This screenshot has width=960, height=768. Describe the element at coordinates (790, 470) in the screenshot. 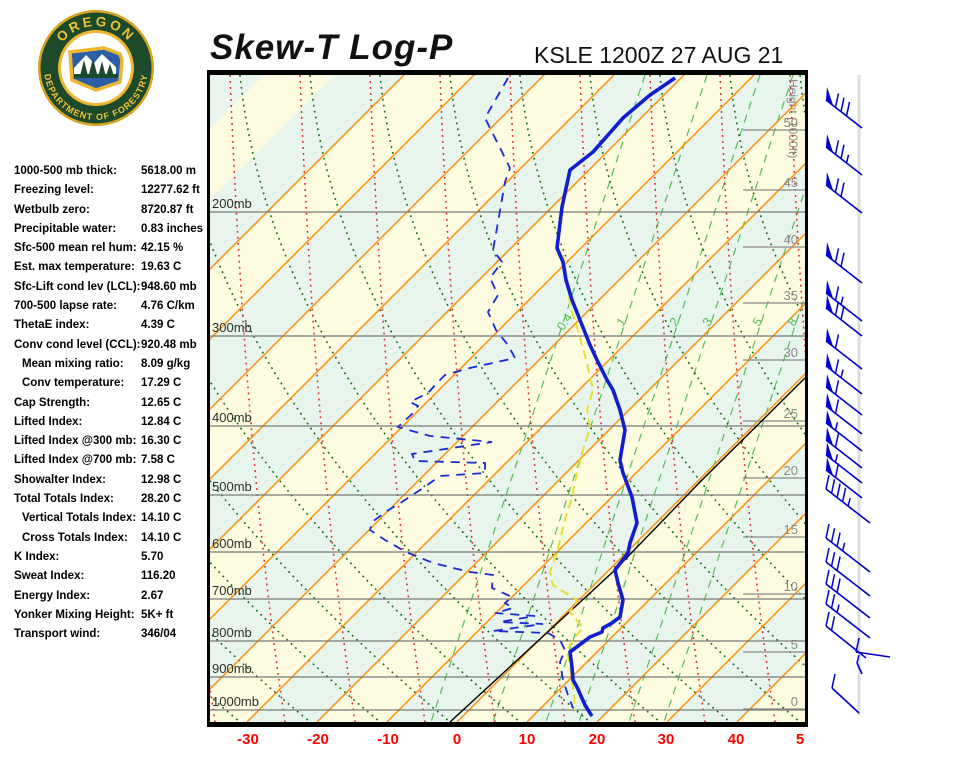

I see `height-label: 20` at that location.